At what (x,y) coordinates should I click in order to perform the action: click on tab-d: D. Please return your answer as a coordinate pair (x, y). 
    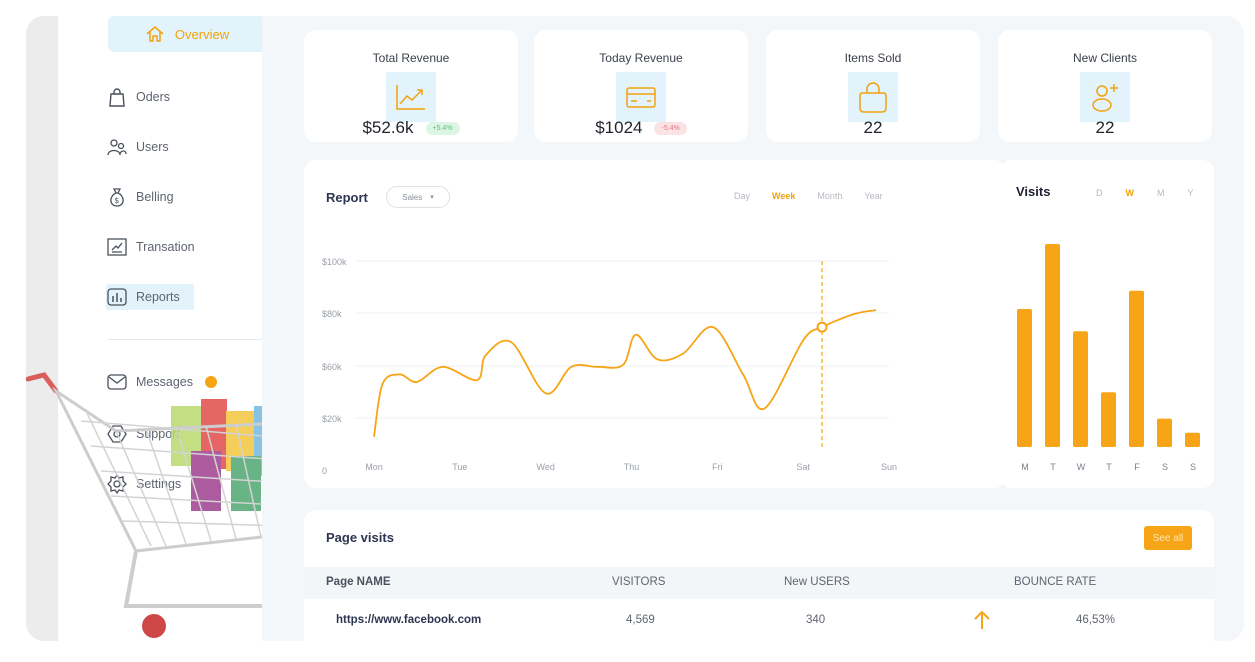
    Looking at the image, I should click on (1099, 193).